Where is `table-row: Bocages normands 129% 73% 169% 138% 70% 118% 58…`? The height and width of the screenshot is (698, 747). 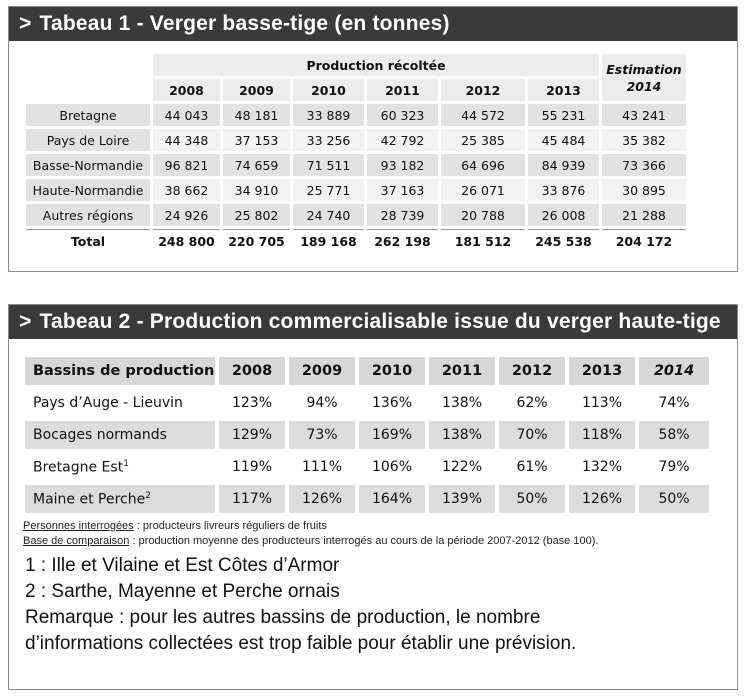
table-row: Bocages normands 129% 73% 169% 138% 70% 118% 58… is located at coordinates (367, 435).